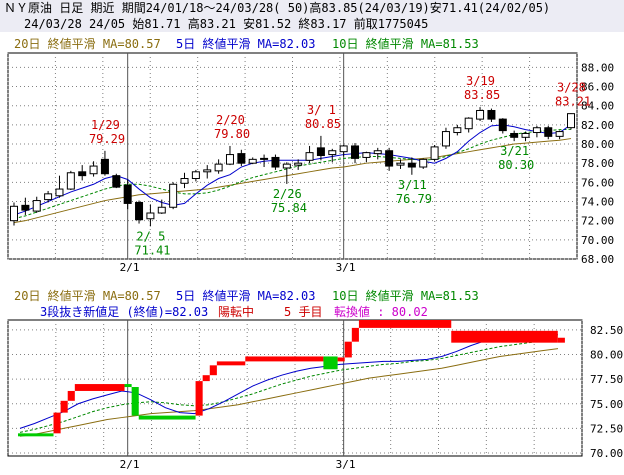 The height and width of the screenshot is (475, 624). Describe the element at coordinates (107, 139) in the screenshot. I see `annotation-value: 79.29` at that location.